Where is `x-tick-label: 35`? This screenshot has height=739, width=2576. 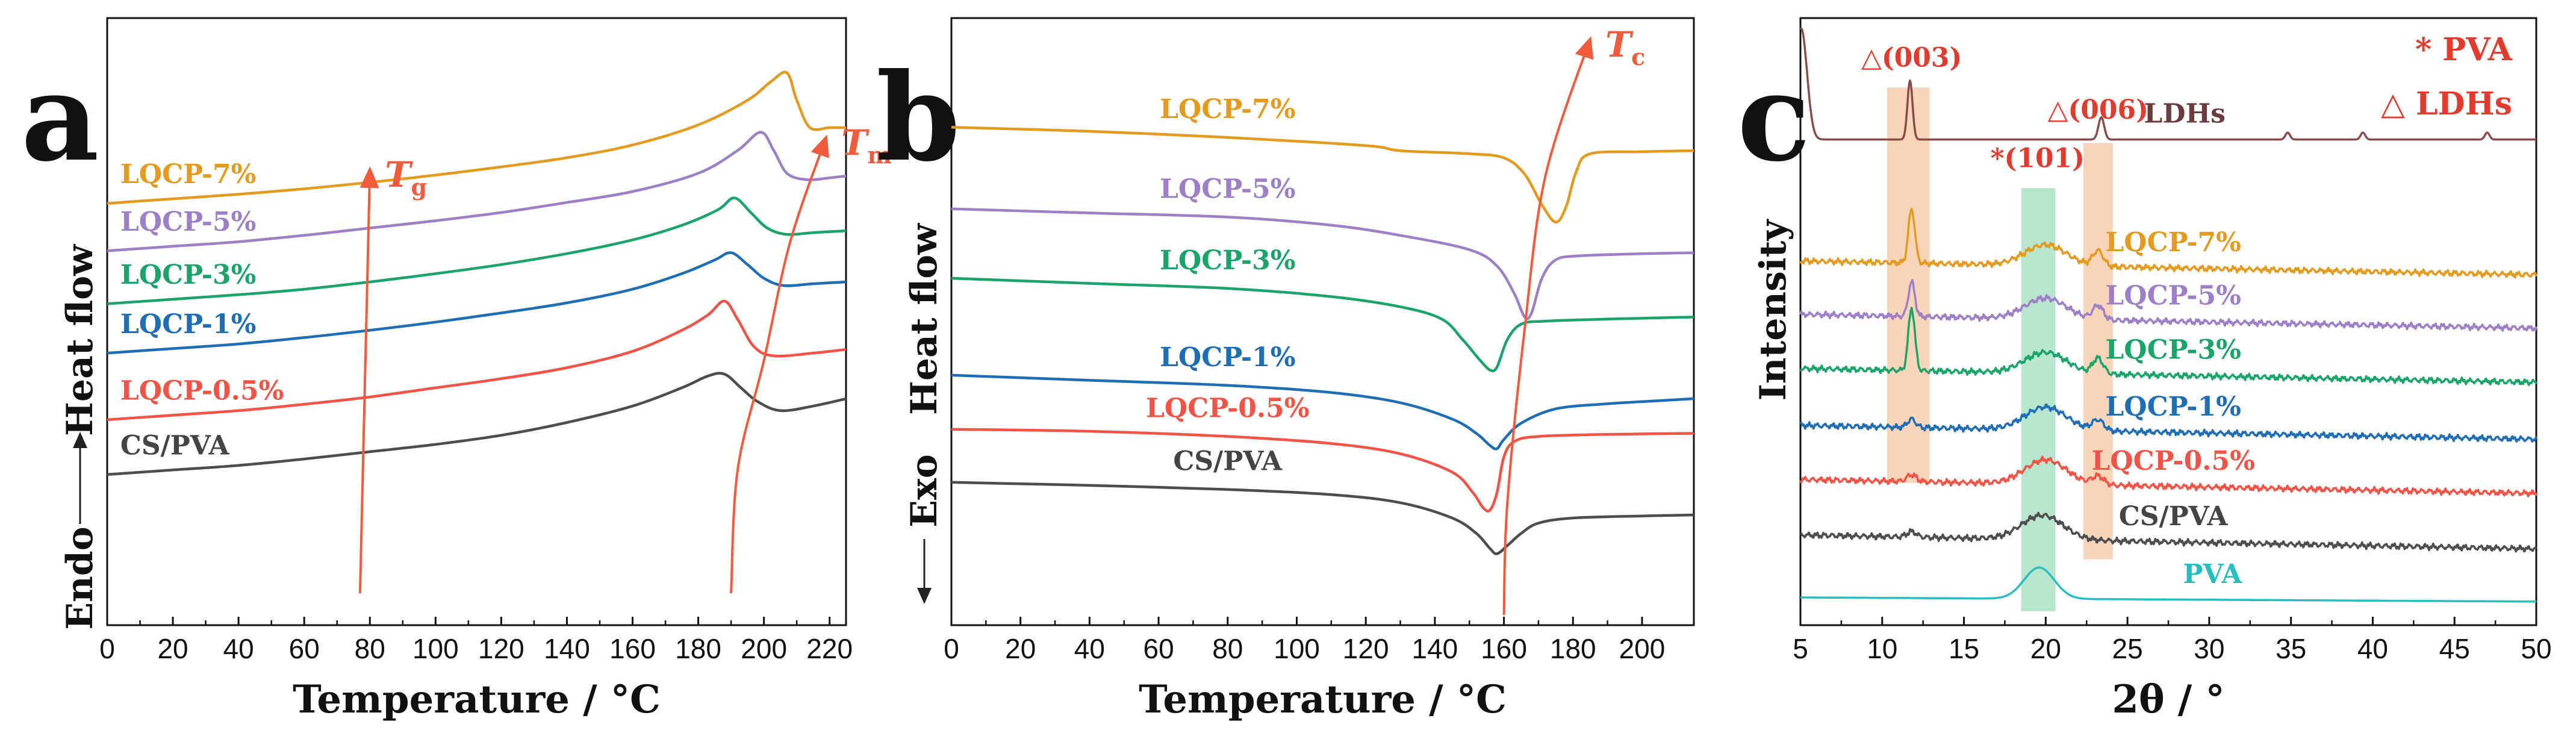
x-tick-label: 35 is located at coordinates (2291, 649).